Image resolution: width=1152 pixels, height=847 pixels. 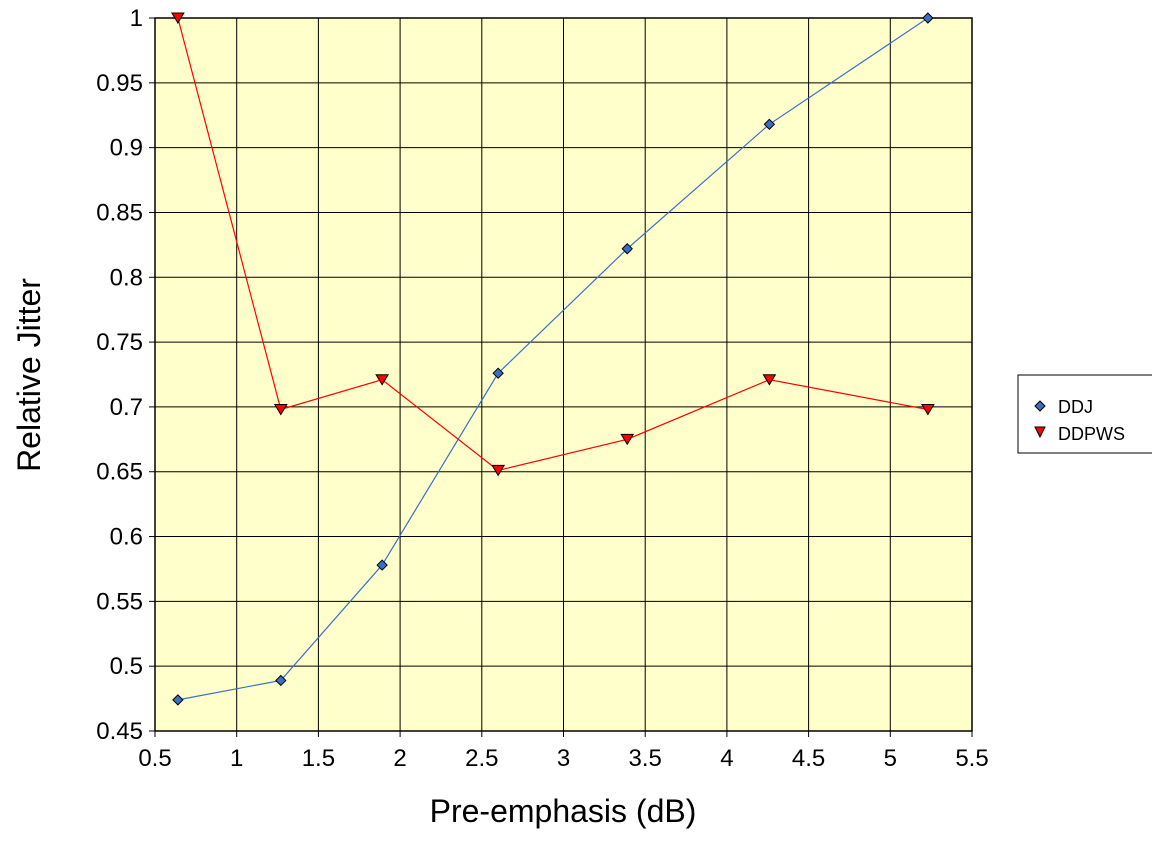 I want to click on y-tick-label: 0.75, so click(x=119, y=342).